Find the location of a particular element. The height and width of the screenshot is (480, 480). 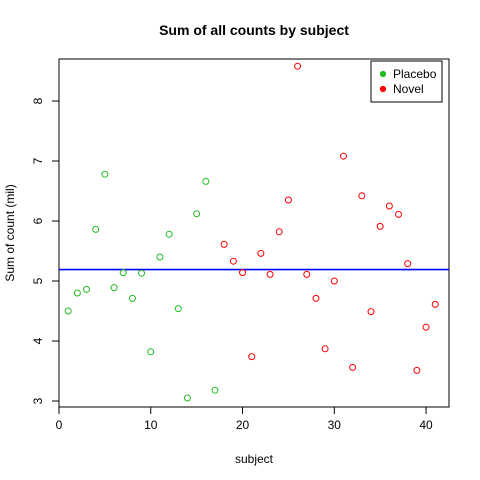

chart-title: Sum of all counts by subject is located at coordinates (254, 30).